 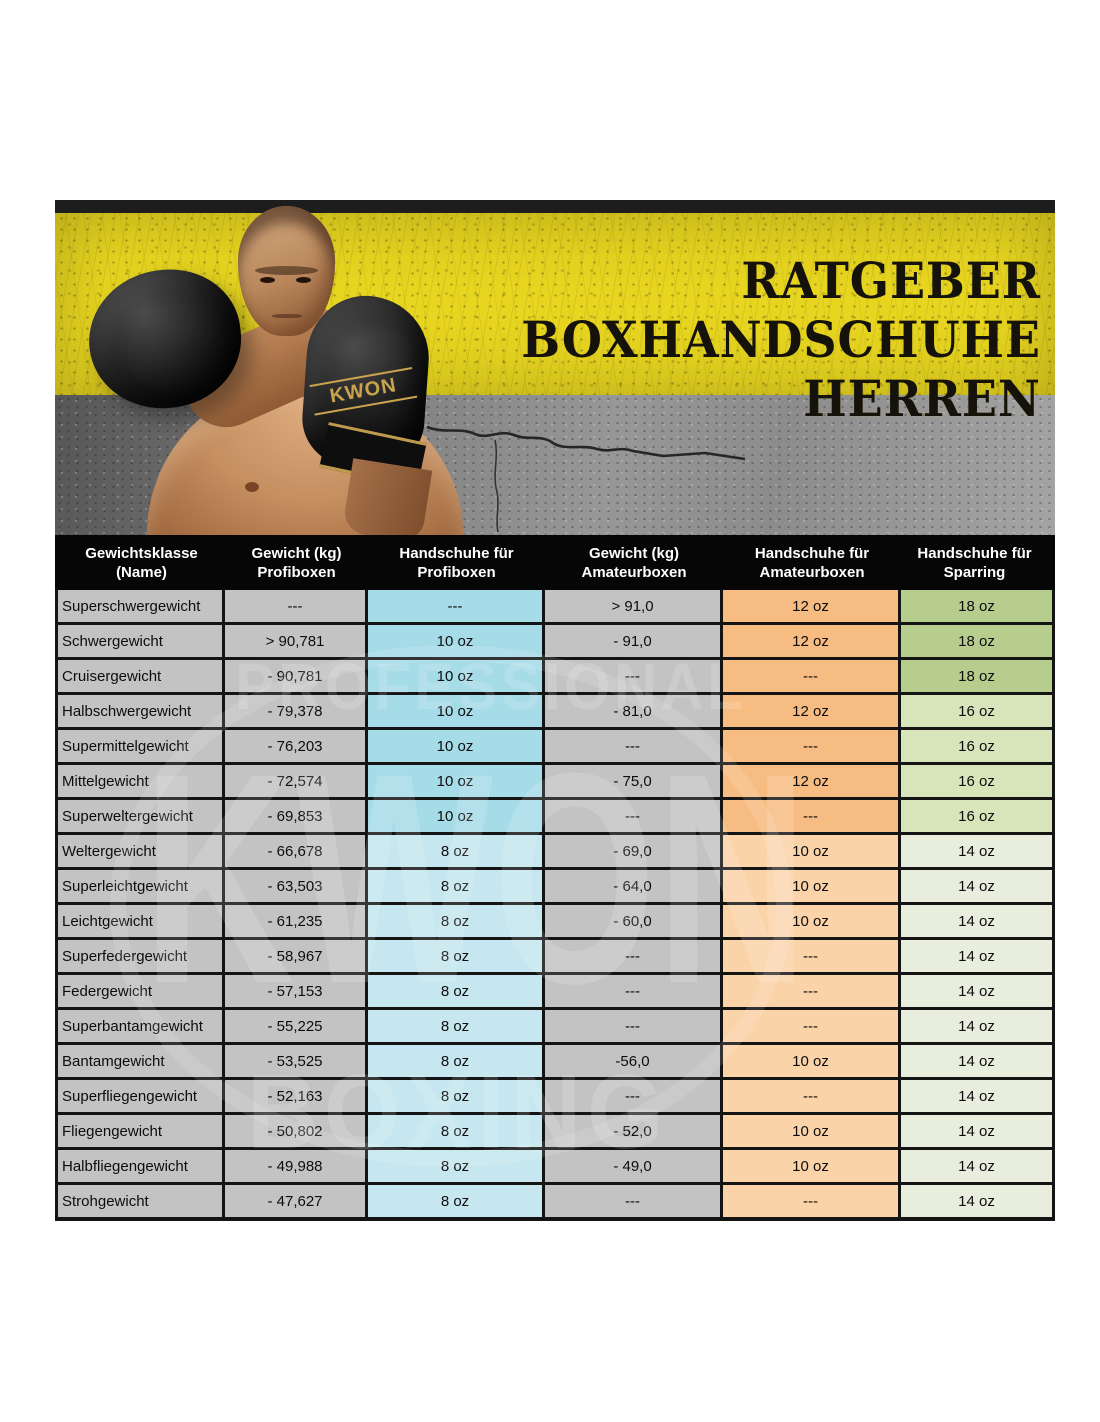 What do you see at coordinates (295, 641) in the screenshot?
I see `cell-kg_profi: > 90,781` at bounding box center [295, 641].